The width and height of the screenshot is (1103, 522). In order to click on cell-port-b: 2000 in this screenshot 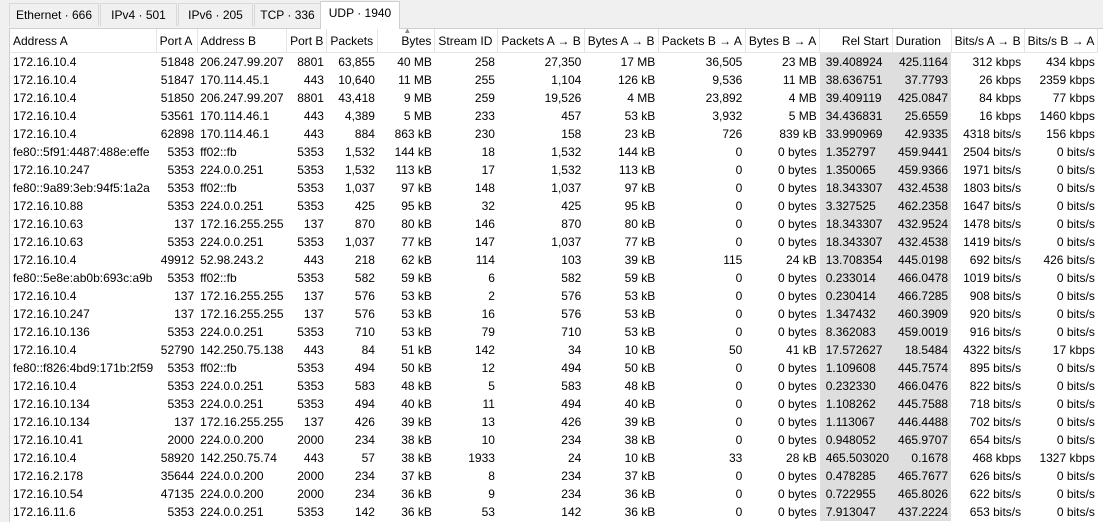, I will do `click(310, 494)`.